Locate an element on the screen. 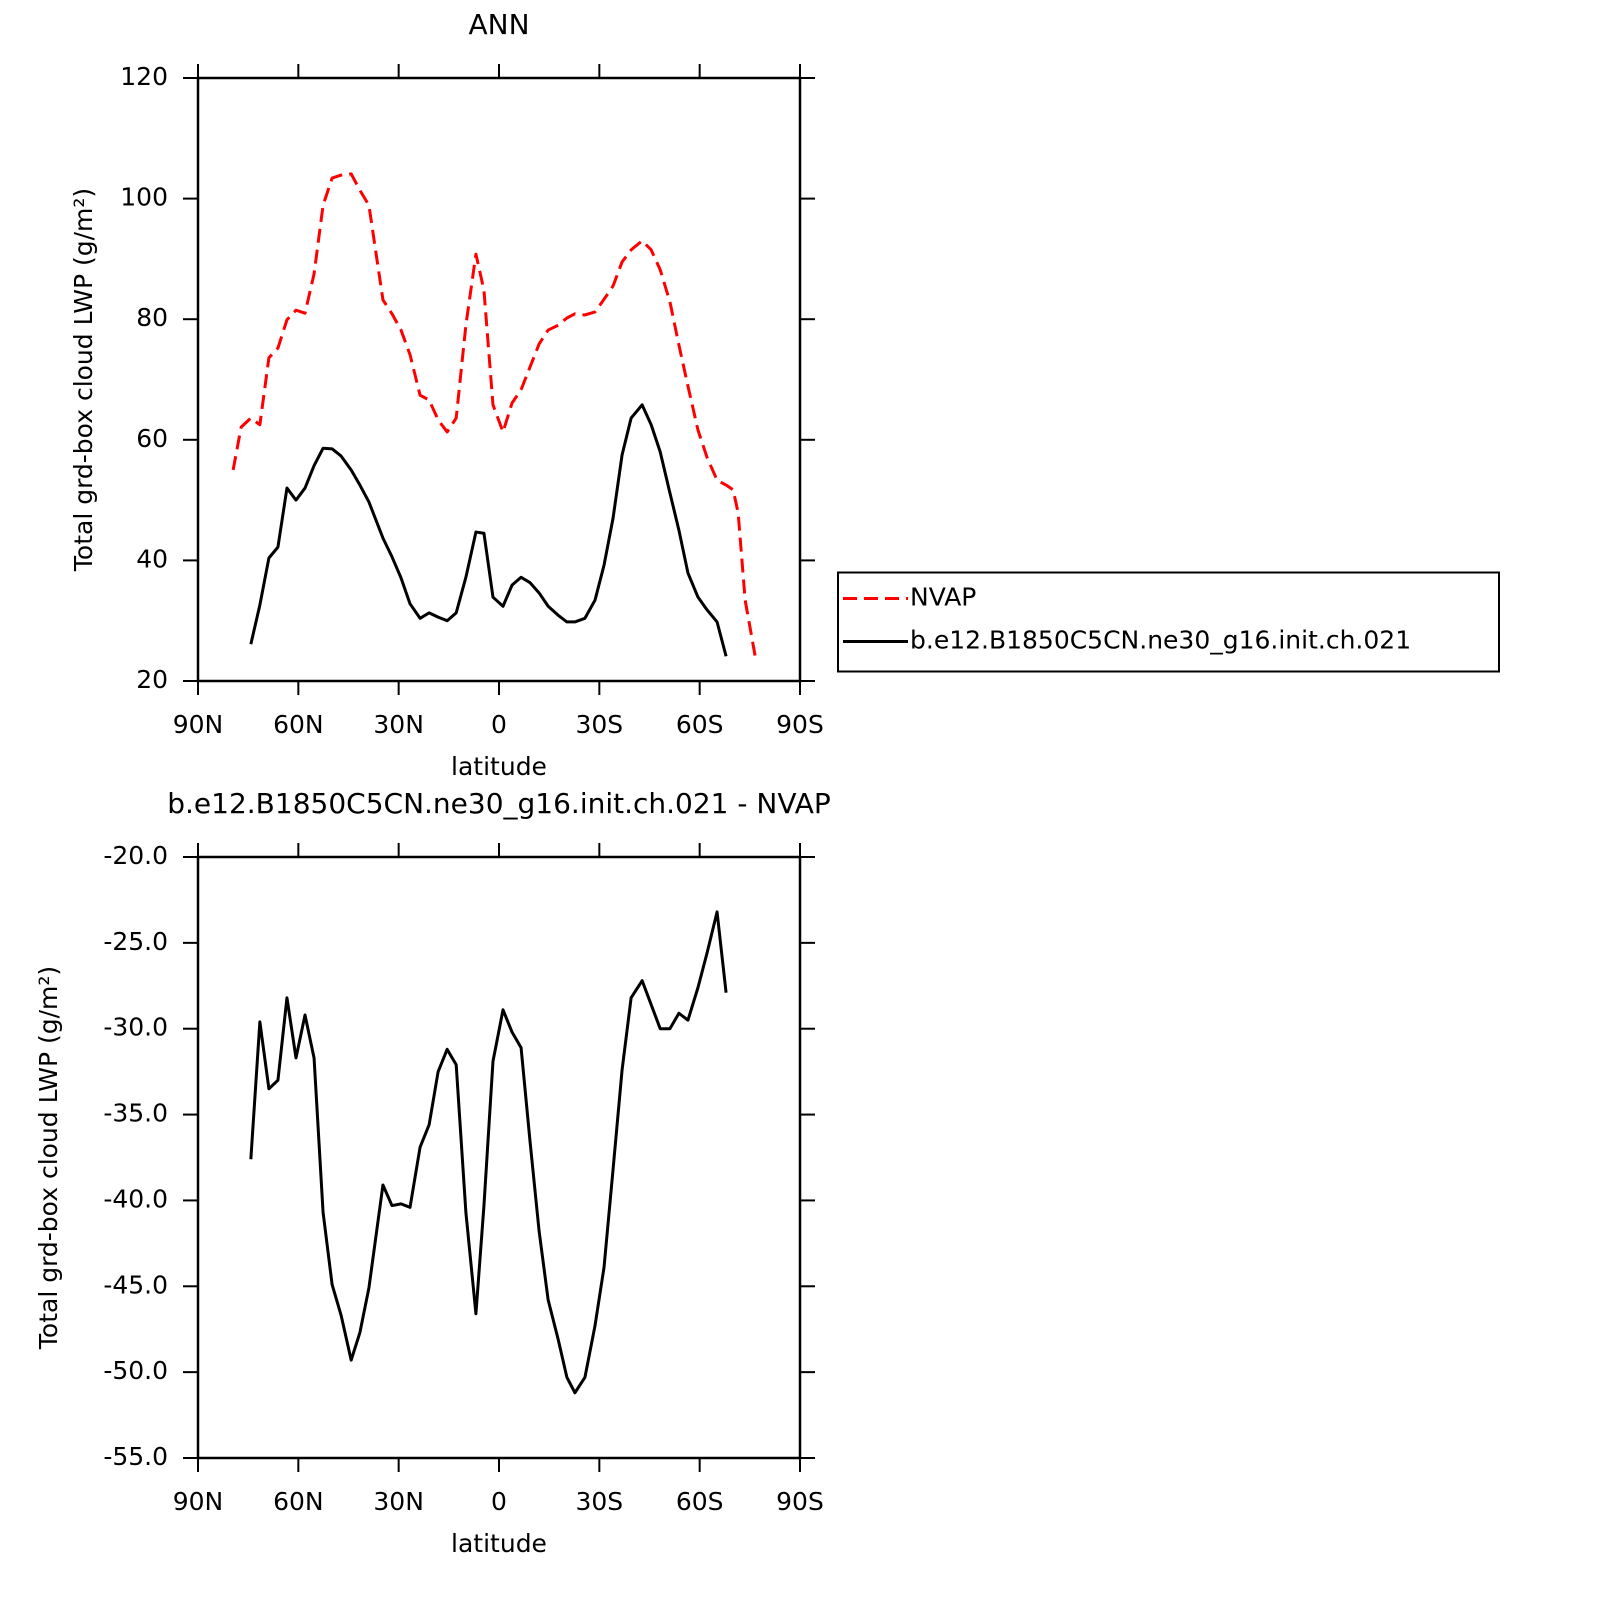  y-tick-label: 120 is located at coordinates (144, 76).